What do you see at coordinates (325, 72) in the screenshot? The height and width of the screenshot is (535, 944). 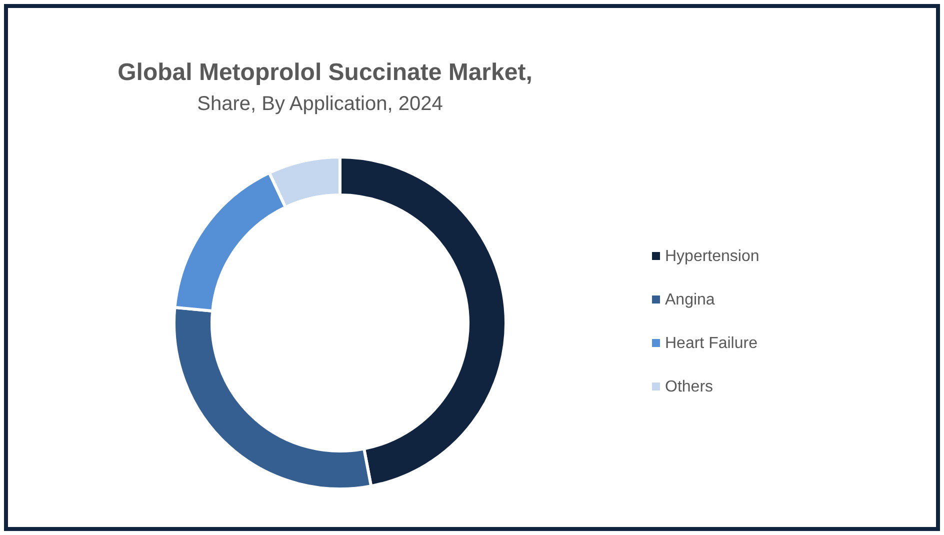 I see `chart-title: Global Metoprolol Succinate Market,` at bounding box center [325, 72].